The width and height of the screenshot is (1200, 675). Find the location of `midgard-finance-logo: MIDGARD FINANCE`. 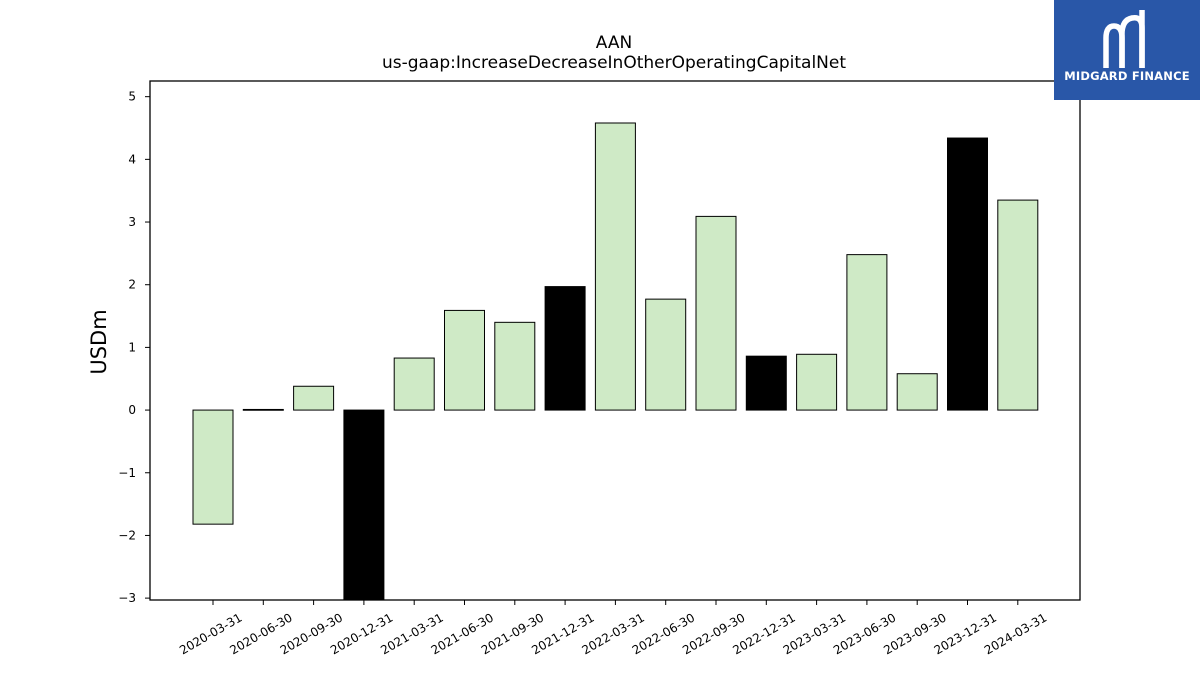

midgard-finance-logo: MIDGARD FINANCE is located at coordinates (1127, 50).